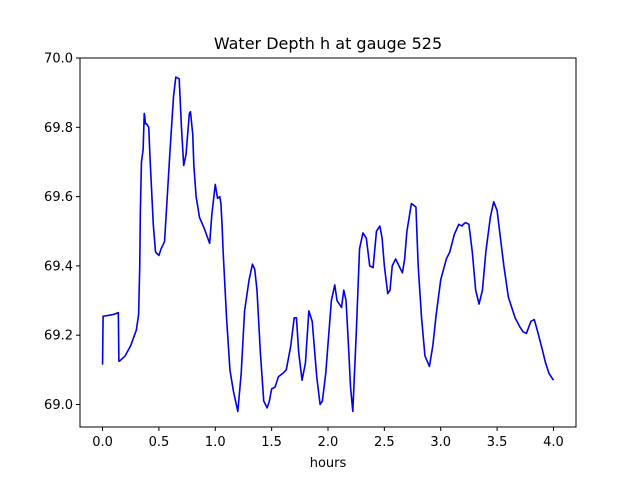 The image size is (640, 480). What do you see at coordinates (328, 442) in the screenshot?
I see `x-tick-label: 2.0` at bounding box center [328, 442].